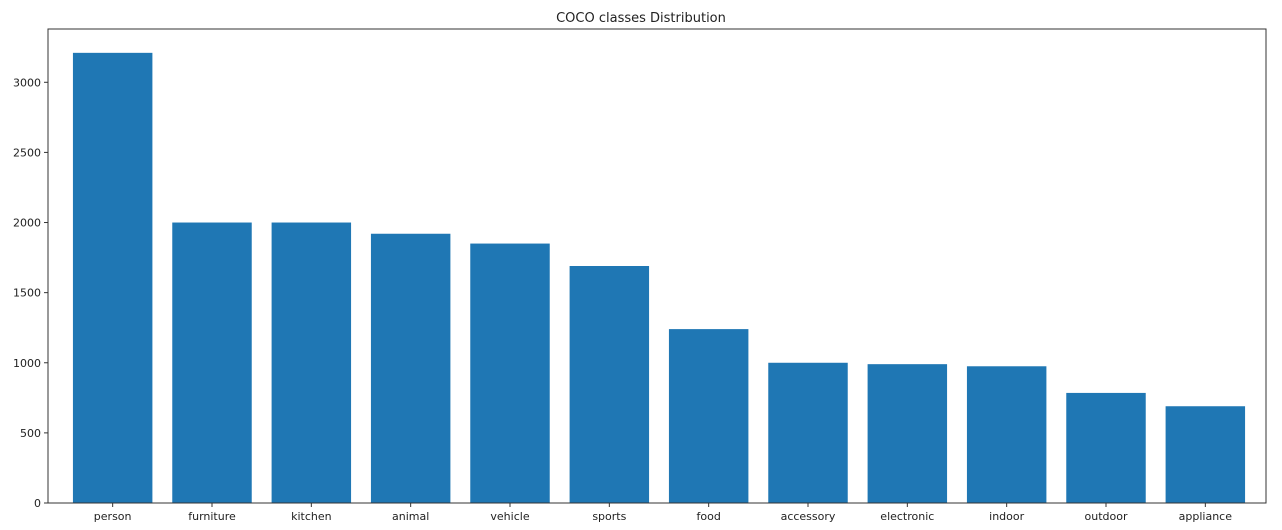 This screenshot has width=1282, height=530. I want to click on x-tick-label-sports: sports, so click(609, 516).